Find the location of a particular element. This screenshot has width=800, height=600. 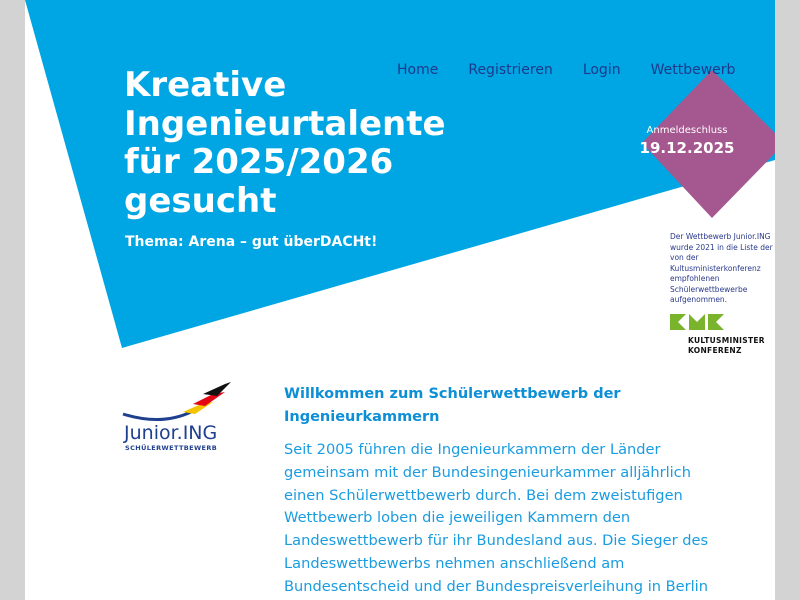

main-nav: Home Registrieren Login Wettbewerb is located at coordinates (581, 70).